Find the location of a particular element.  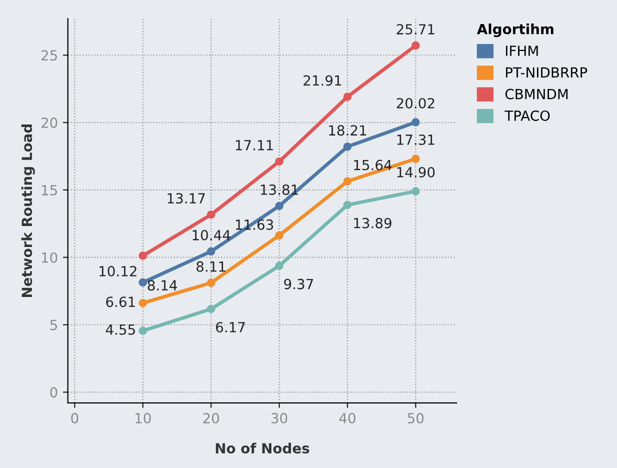

y-tick-label: 10 is located at coordinates (50, 257).